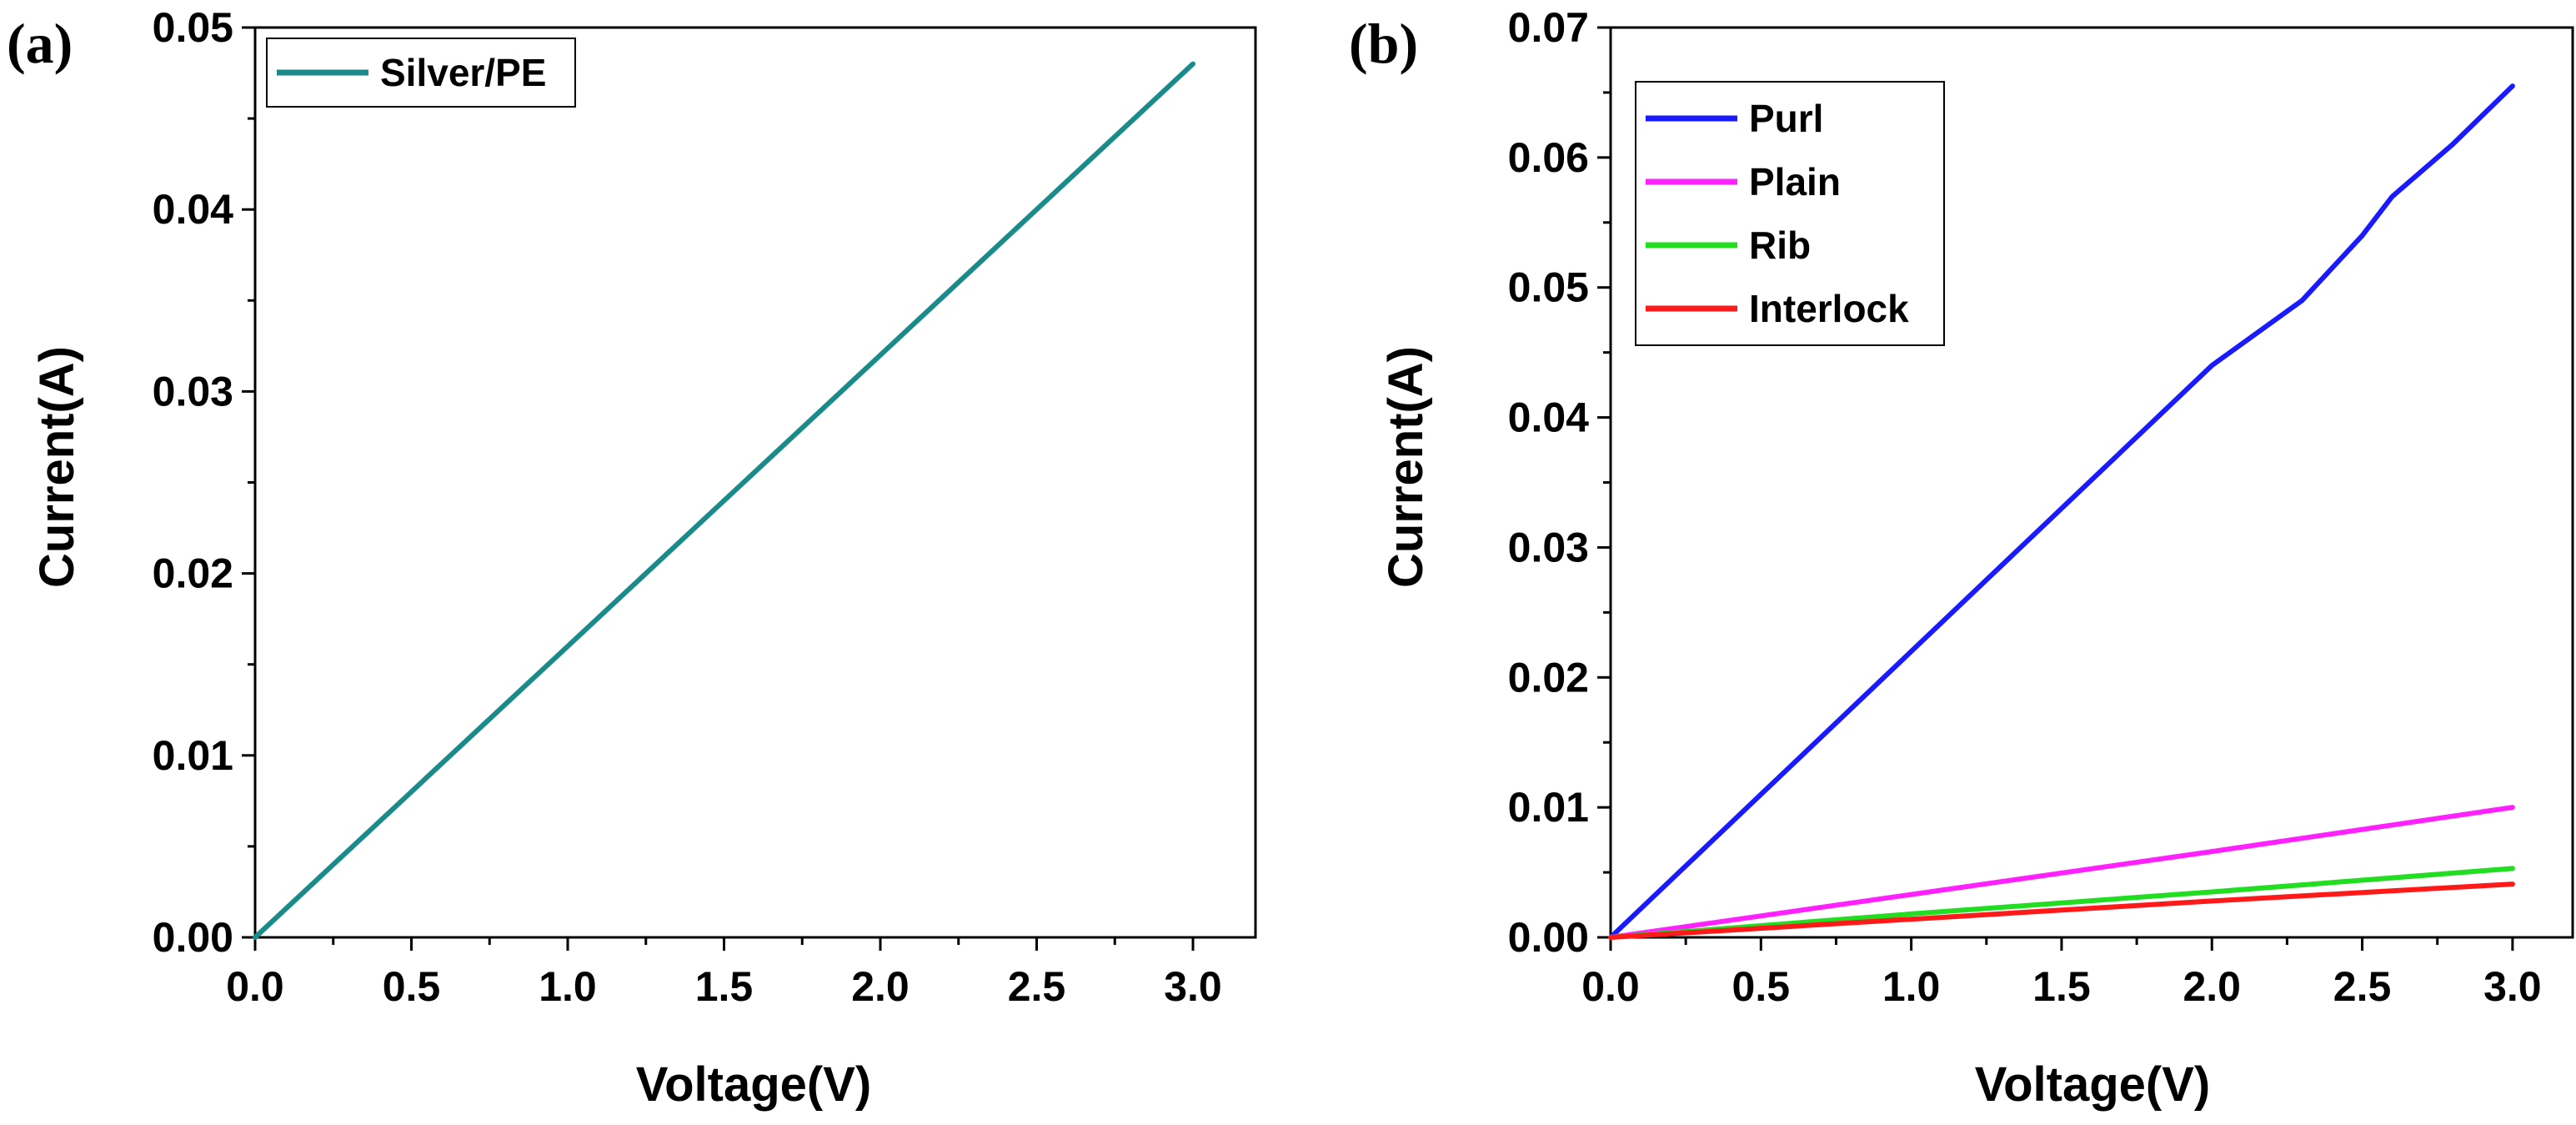 The image size is (2576, 1125). Describe the element at coordinates (463, 72) in the screenshot. I see `legend-label-silver-pe: Silver/PE` at that location.